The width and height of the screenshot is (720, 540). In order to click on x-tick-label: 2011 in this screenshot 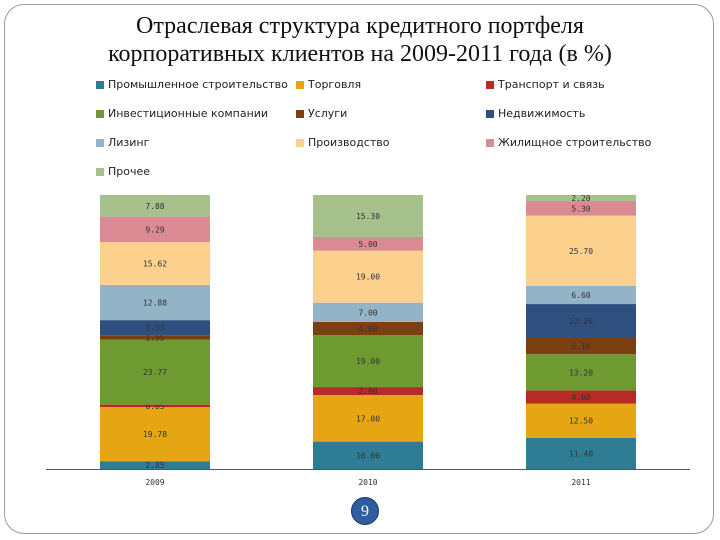, I will do `click(580, 482)`.